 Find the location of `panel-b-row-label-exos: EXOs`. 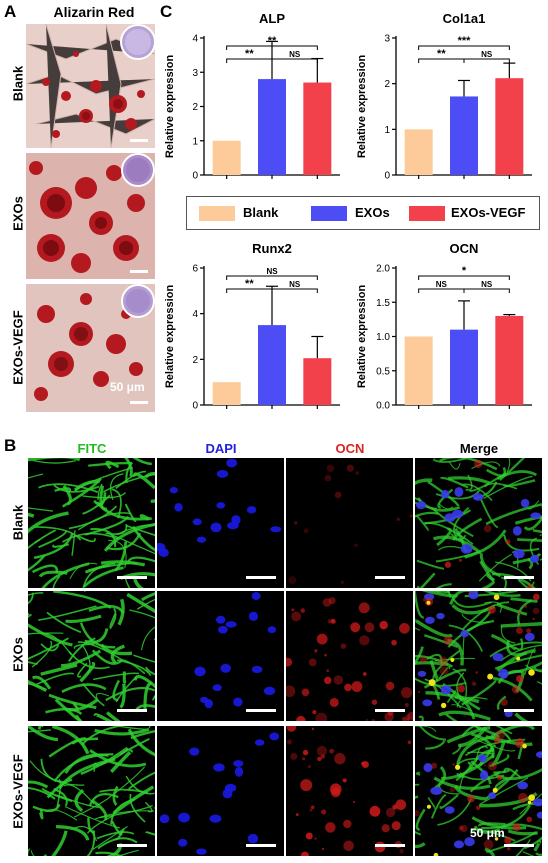

panel-b-row-label-exos: EXOs is located at coordinates (18, 654).